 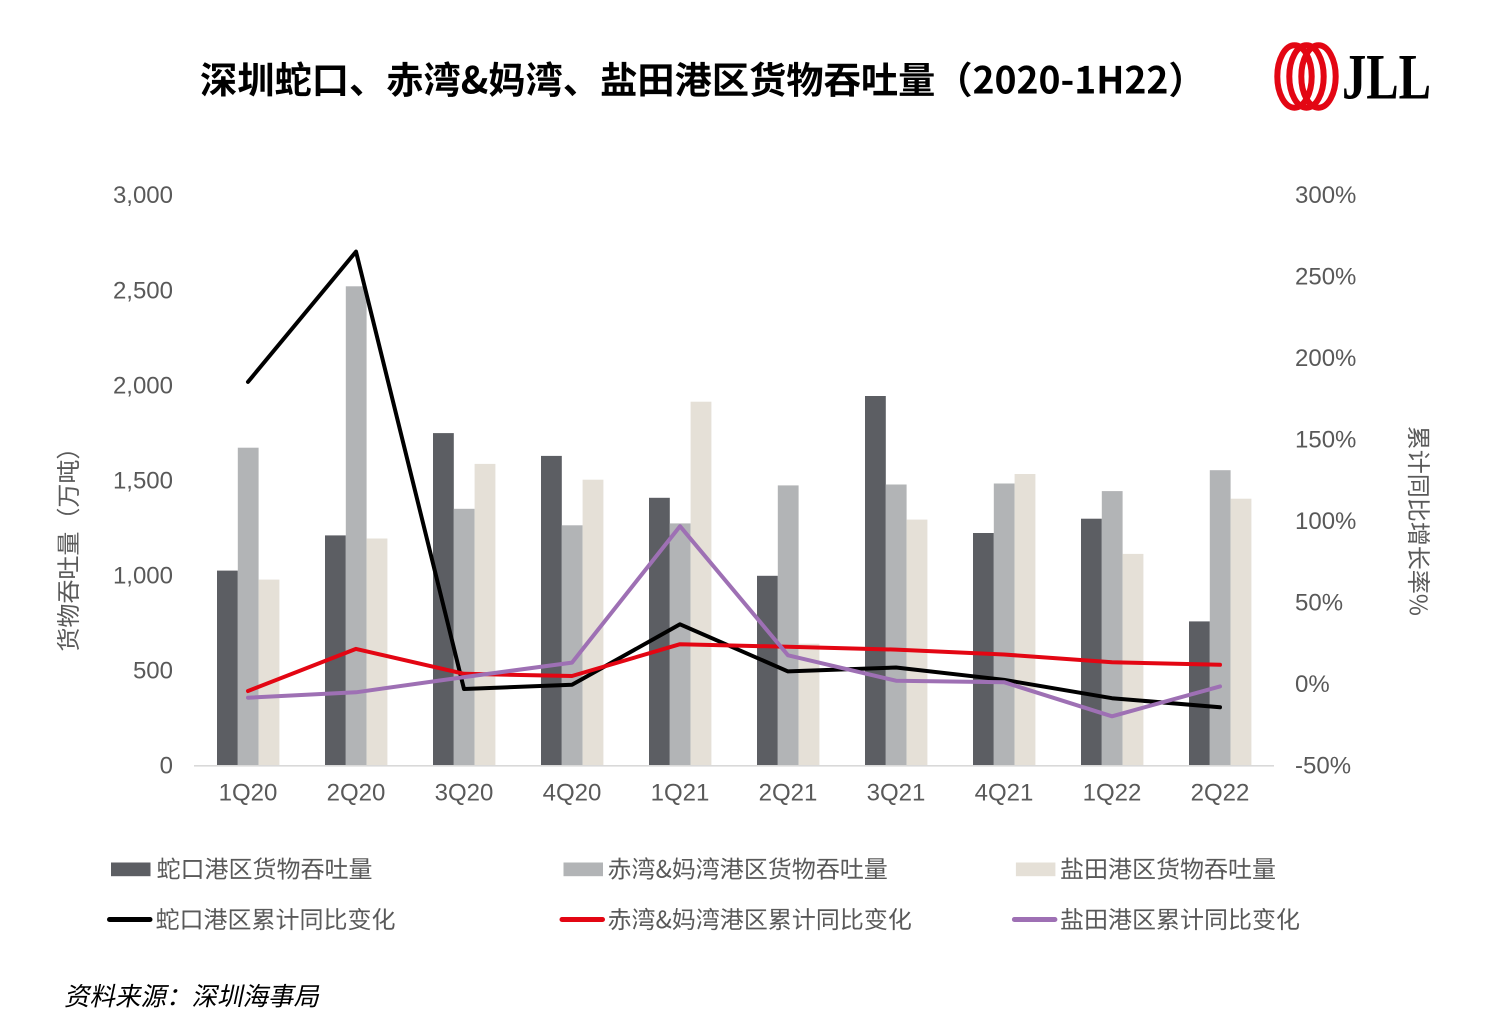 What do you see at coordinates (1312, 684) in the screenshot?
I see `svg-text: 0%` at bounding box center [1312, 684].